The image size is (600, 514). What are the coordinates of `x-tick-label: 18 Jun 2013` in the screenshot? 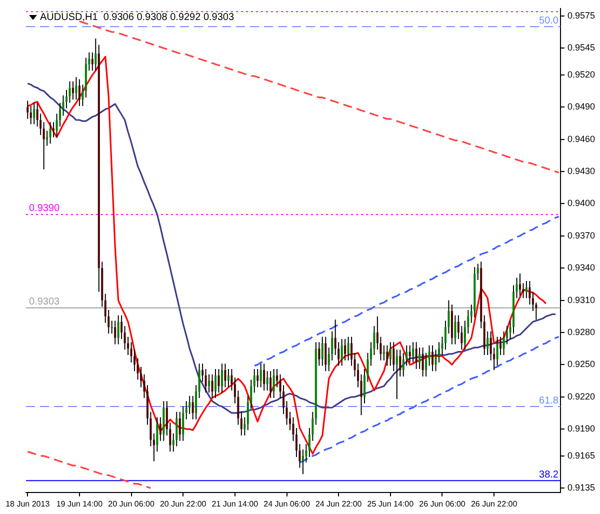 It's located at (28, 503).